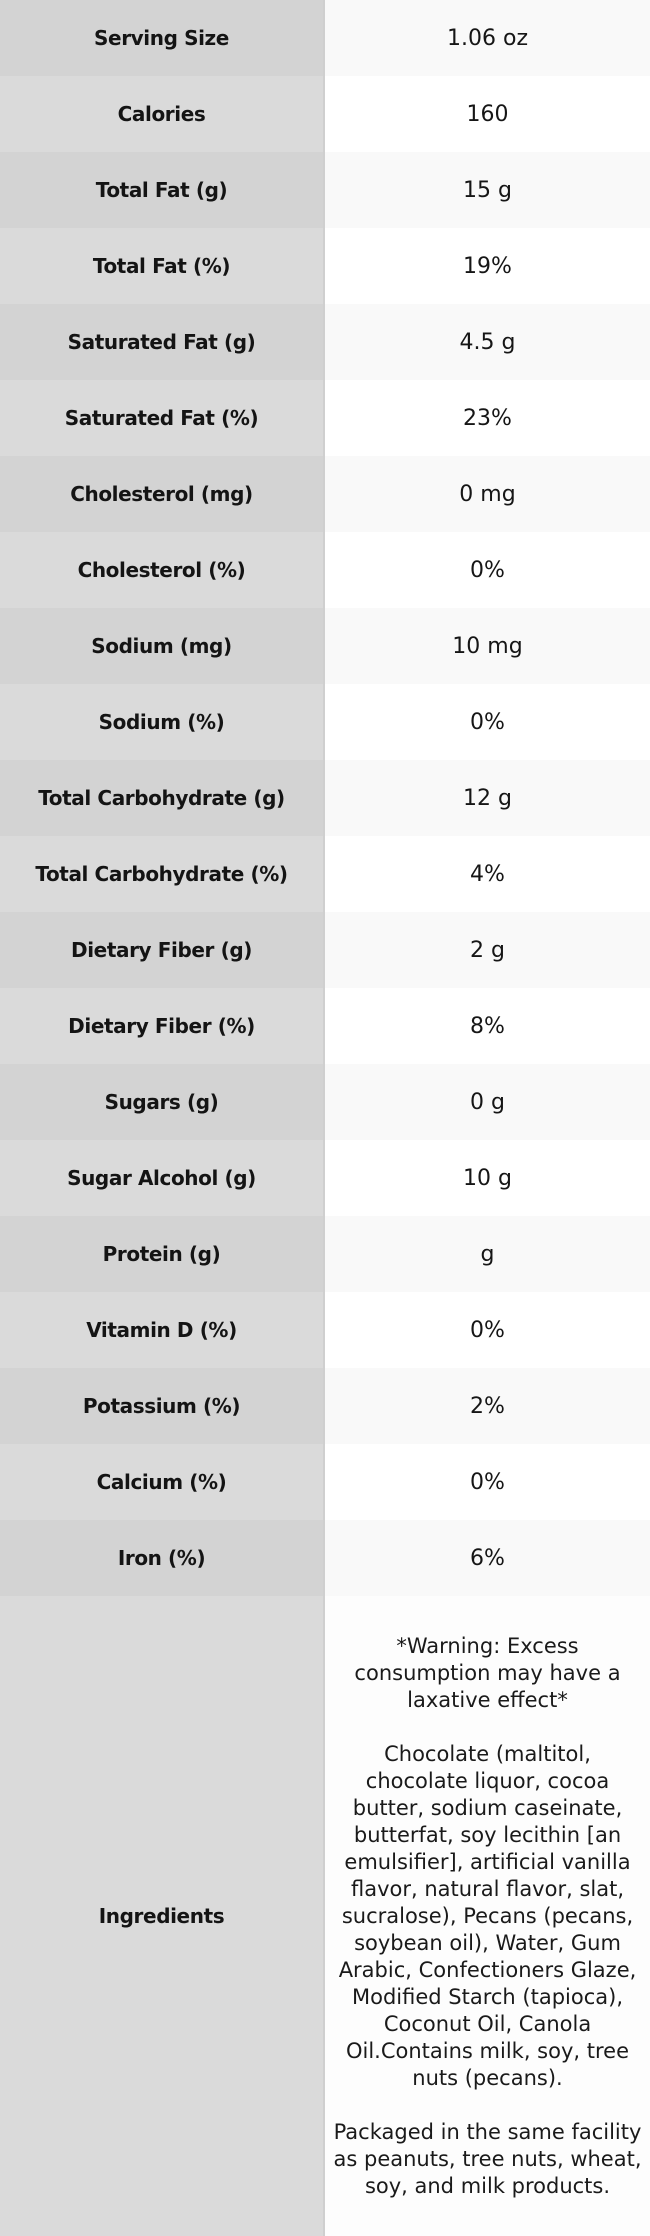 This screenshot has height=2236, width=650. I want to click on row-label-cell: Total Carbohydrate (g), so click(162, 798).